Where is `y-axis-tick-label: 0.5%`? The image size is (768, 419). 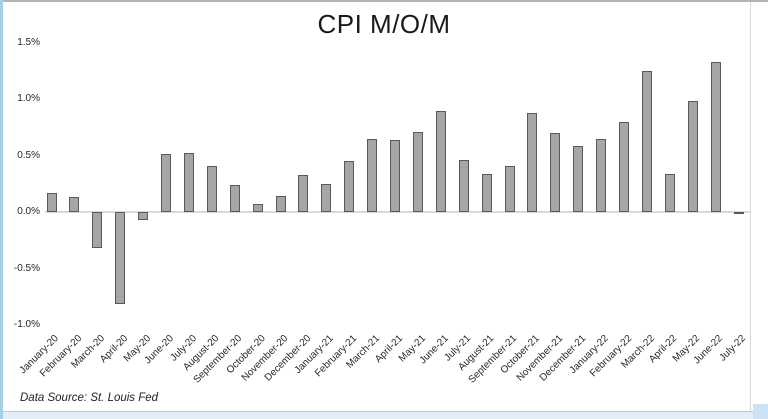
y-axis-tick-label: 0.5% is located at coordinates (28, 155).